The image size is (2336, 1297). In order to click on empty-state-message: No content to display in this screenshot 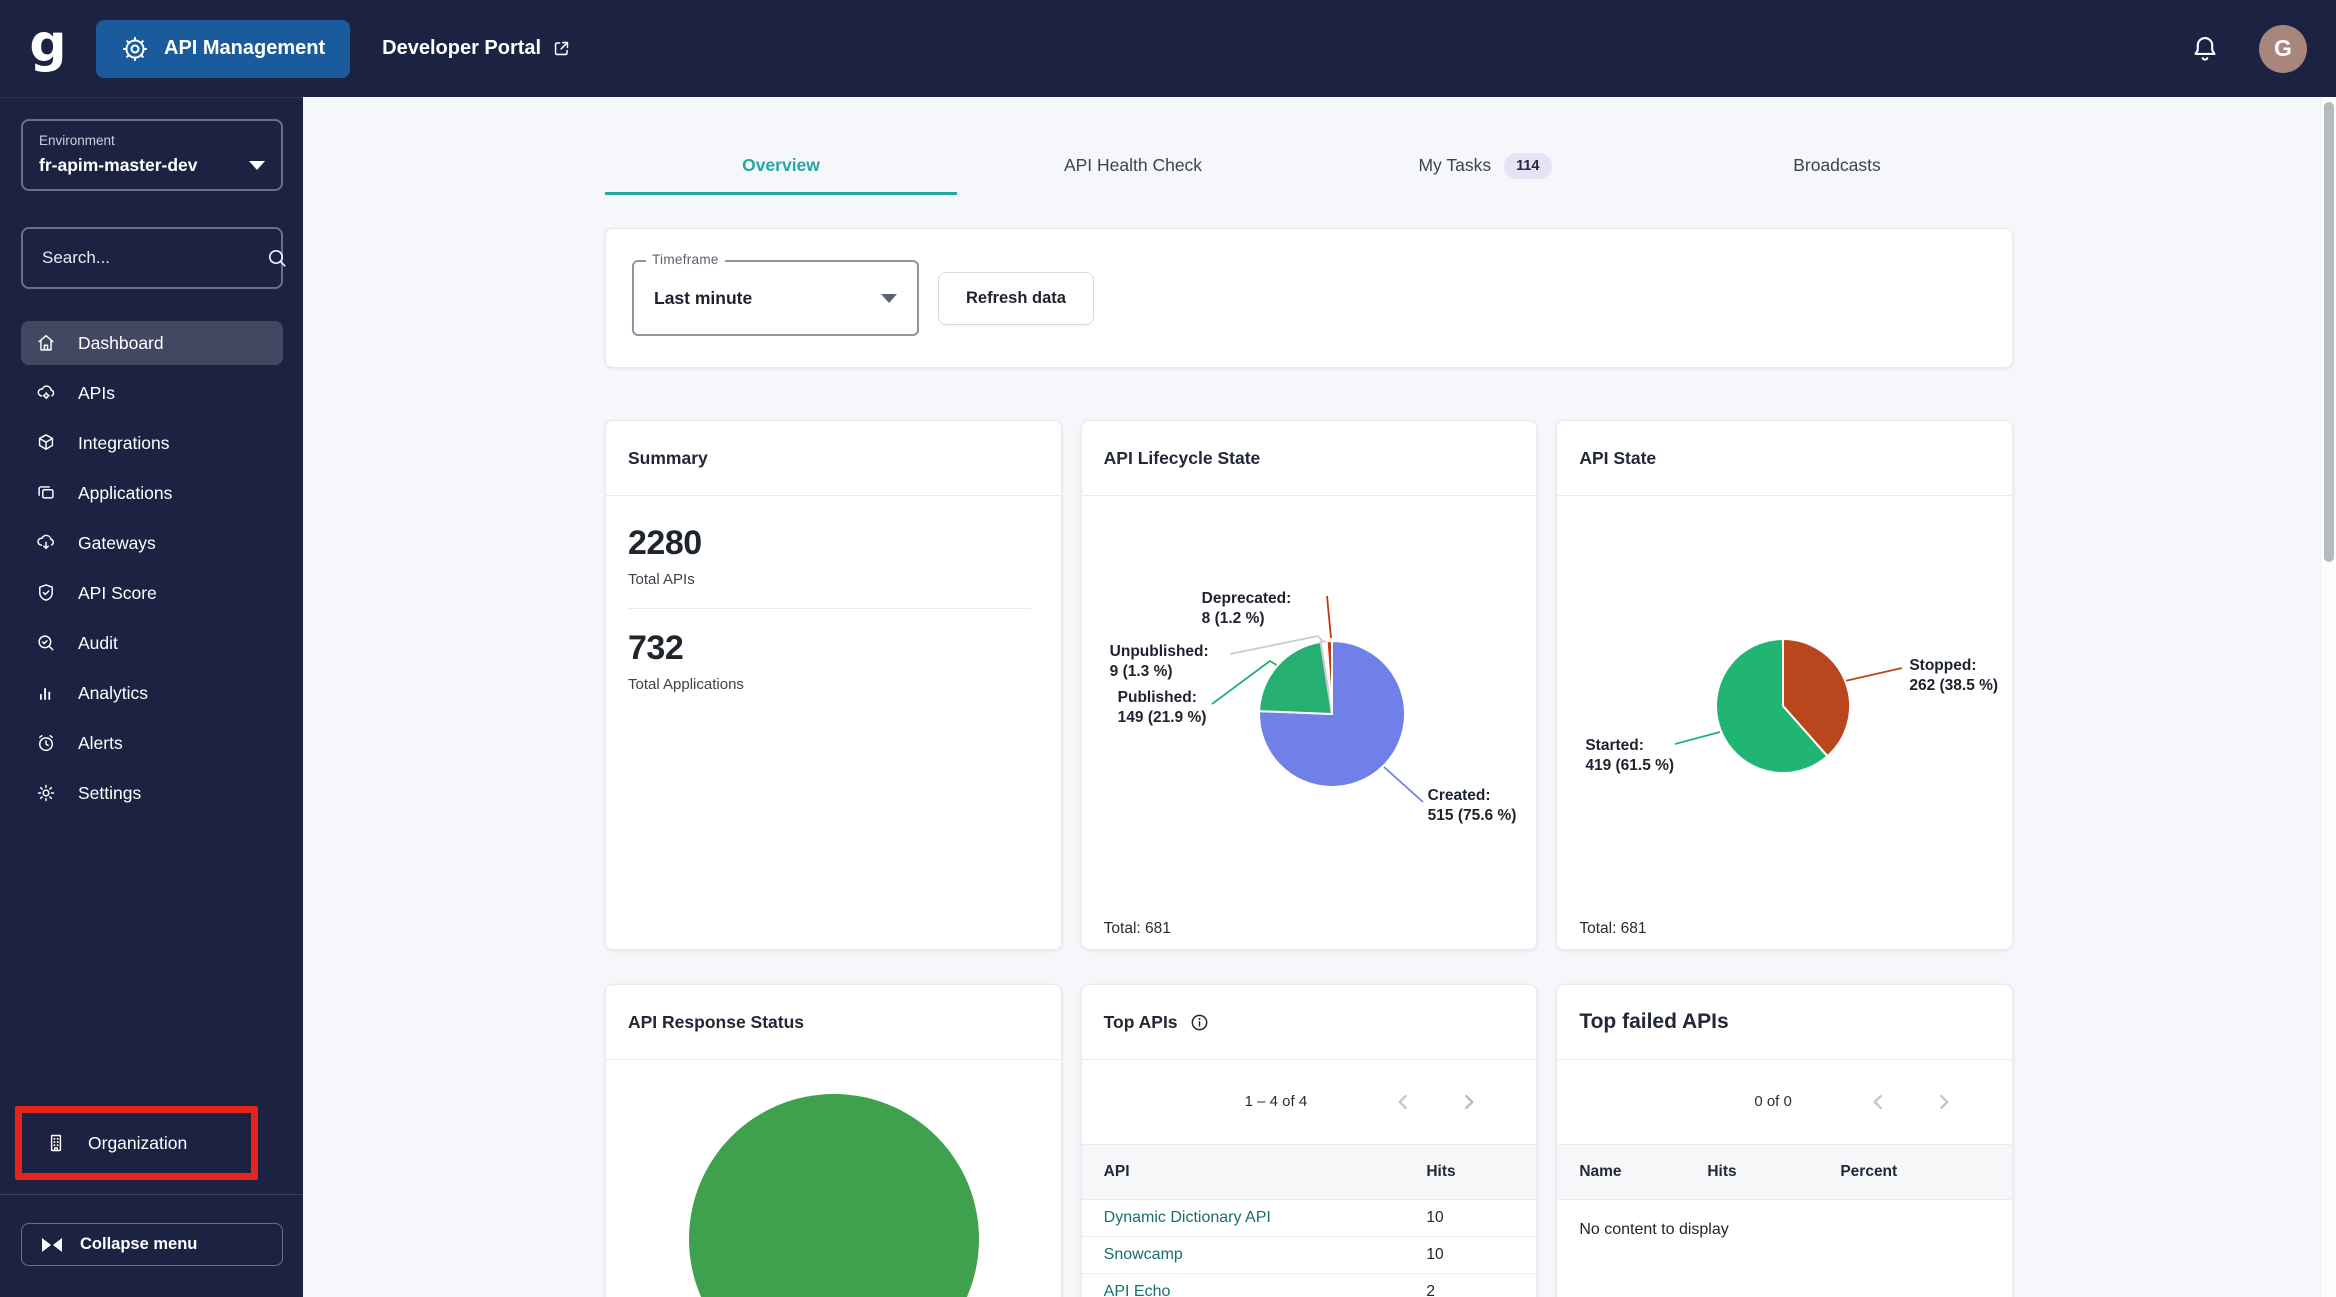, I will do `click(1654, 1229)`.